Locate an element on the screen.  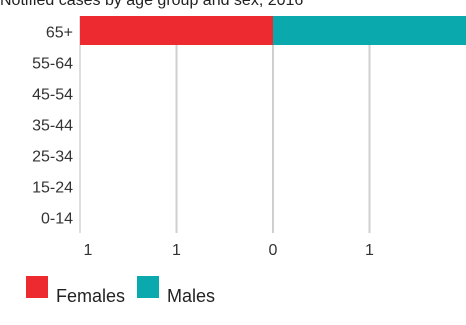
y-tick-label-45-54: 45-54 is located at coordinates (52, 95).